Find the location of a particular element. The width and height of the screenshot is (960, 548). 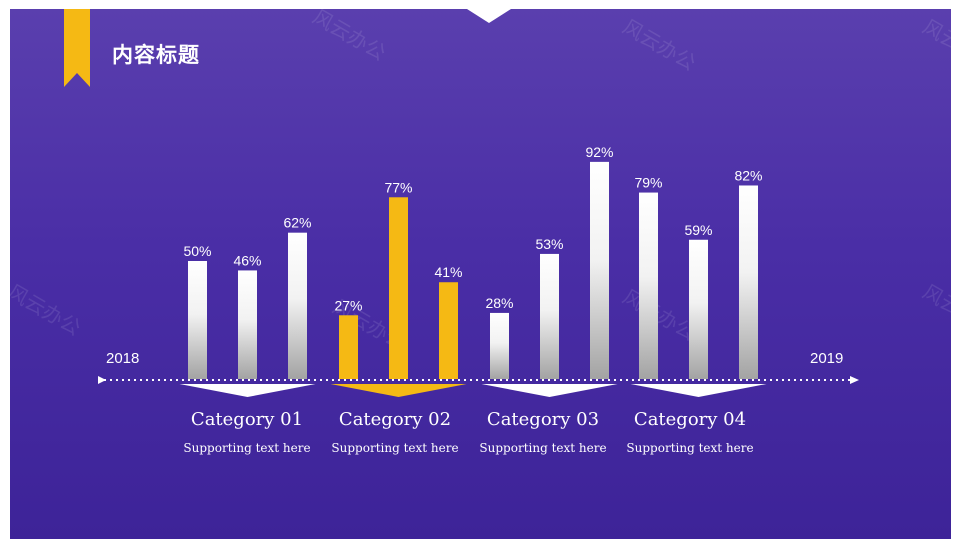

timeline-start-label: 2018 is located at coordinates (123, 358).